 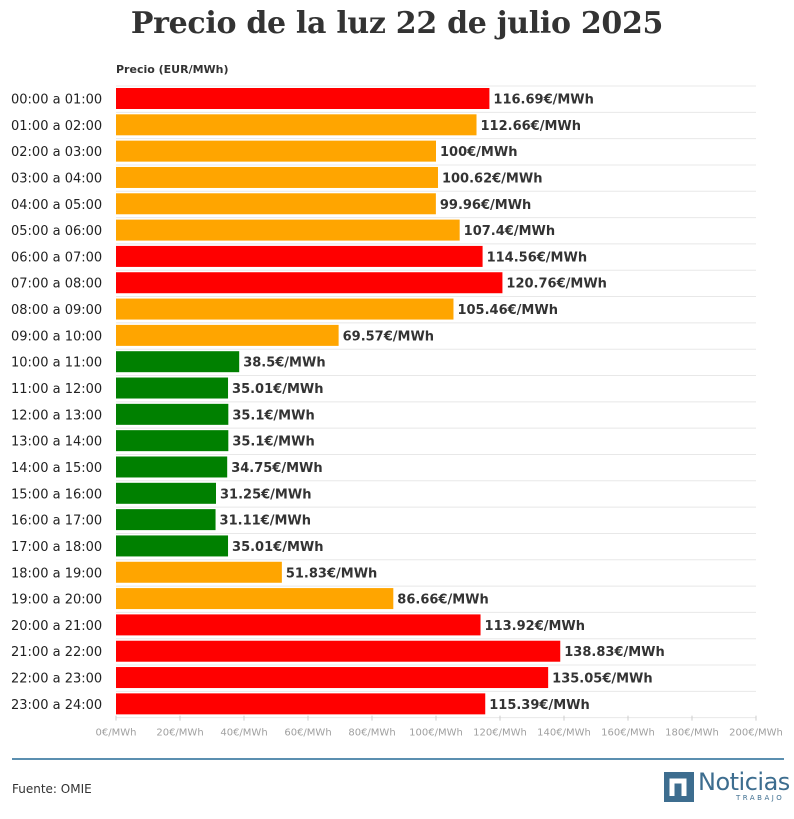 What do you see at coordinates (436, 733) in the screenshot?
I see `tick-label: 100€/MWh` at bounding box center [436, 733].